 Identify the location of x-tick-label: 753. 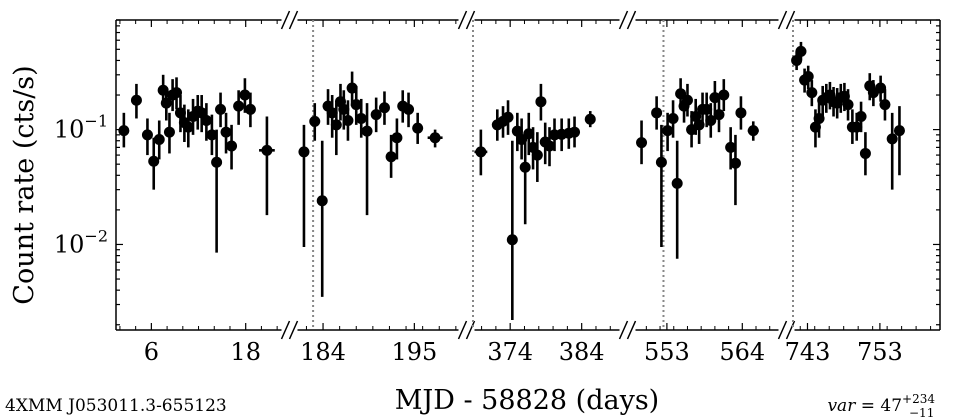
(880, 352).